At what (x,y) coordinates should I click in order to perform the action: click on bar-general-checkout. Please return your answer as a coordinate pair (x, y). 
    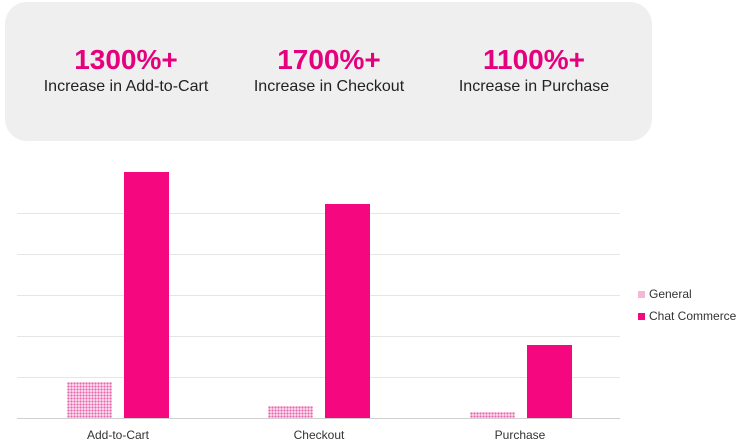
    Looking at the image, I should click on (290, 412).